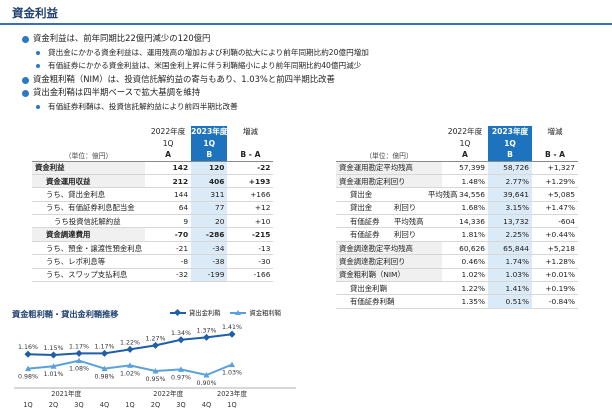 Image resolution: width=612 pixels, height=412 pixels. I want to click on data-label: 0.90%, so click(206, 383).